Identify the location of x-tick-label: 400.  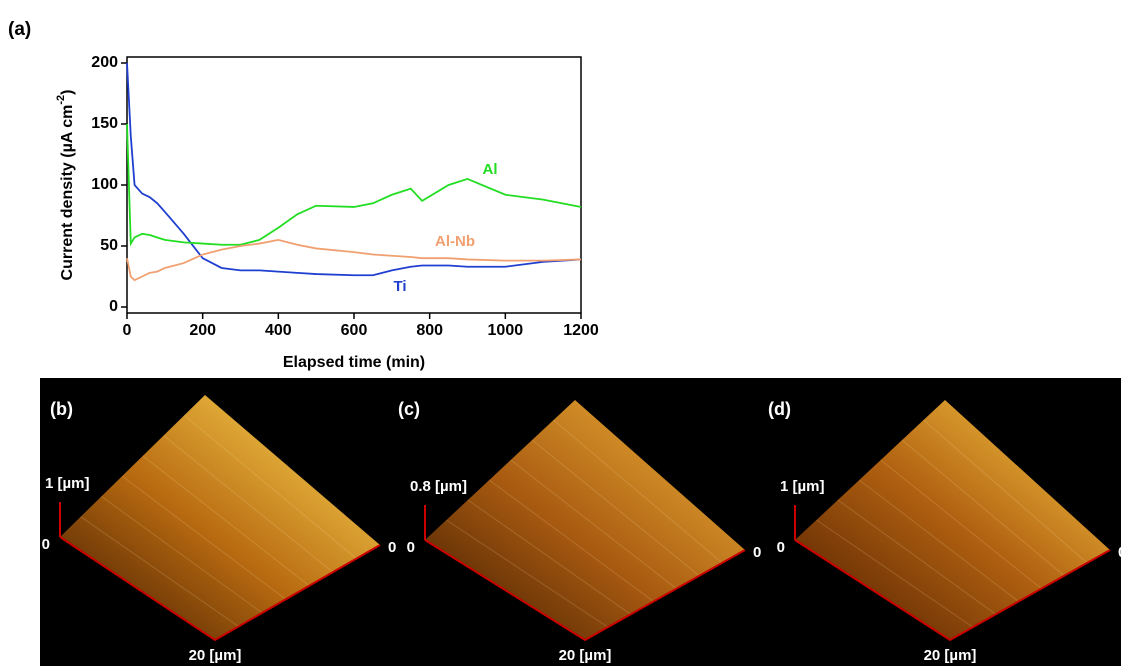
(278, 330).